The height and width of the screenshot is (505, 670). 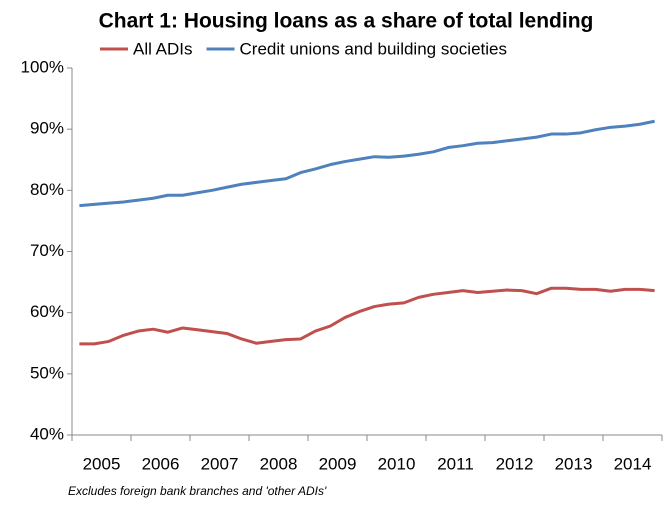 What do you see at coordinates (574, 463) in the screenshot?
I see `x-tick-label: 2013` at bounding box center [574, 463].